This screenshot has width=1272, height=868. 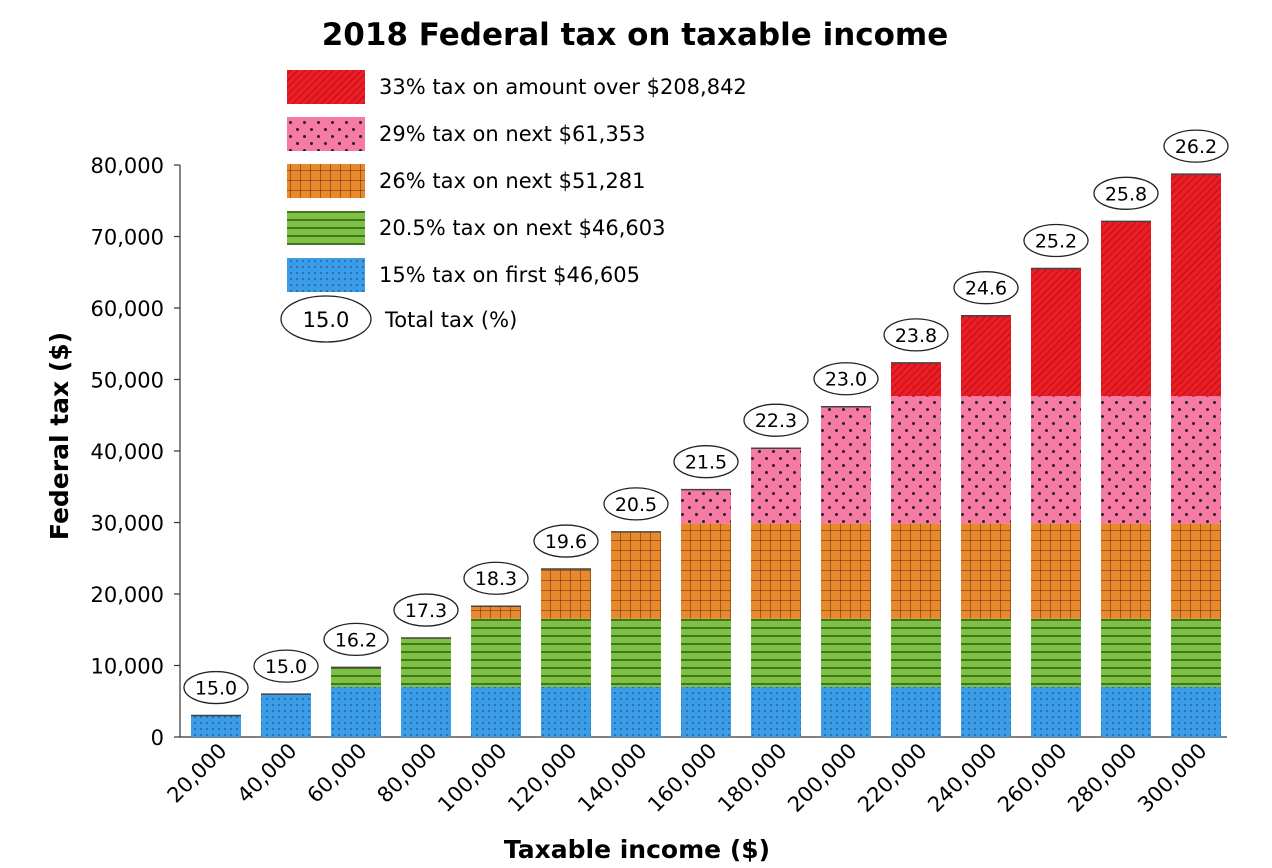 I want to click on x-tick-label: 40,000, so click(x=267, y=773).